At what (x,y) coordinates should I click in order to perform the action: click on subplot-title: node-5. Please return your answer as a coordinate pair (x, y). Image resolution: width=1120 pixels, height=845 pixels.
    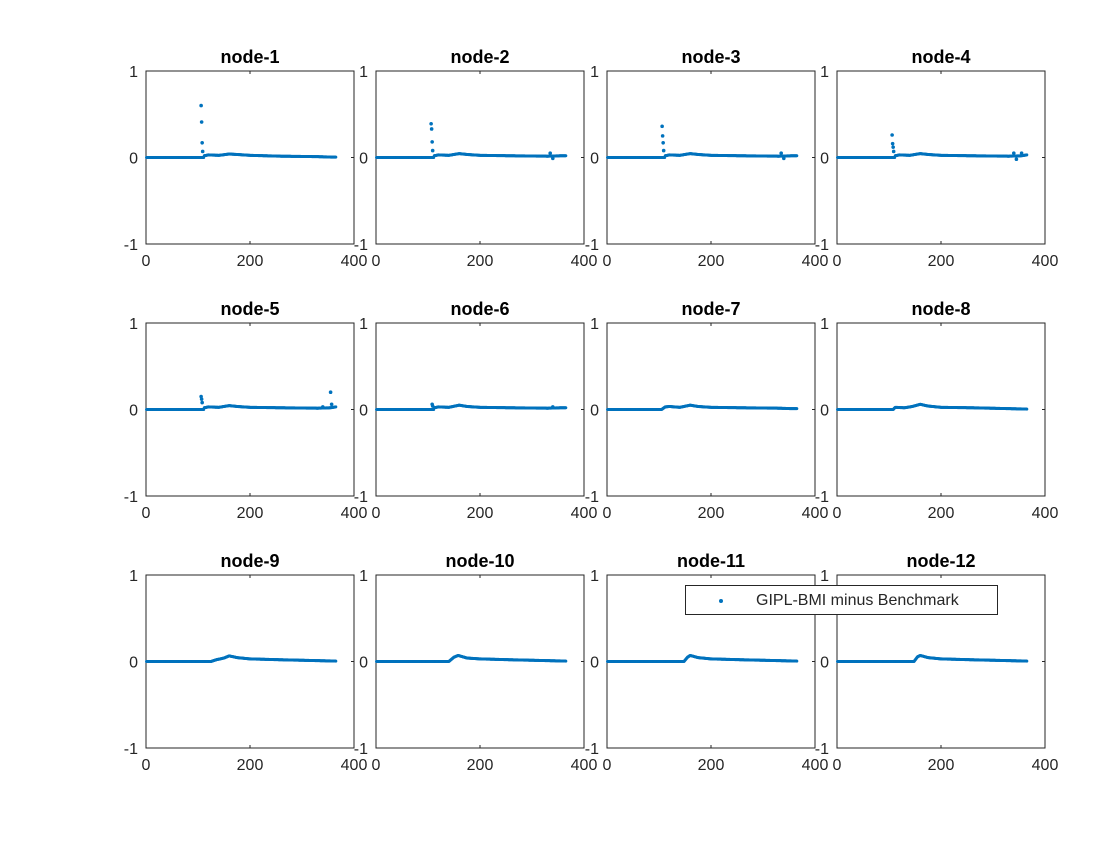
    Looking at the image, I should click on (249, 309).